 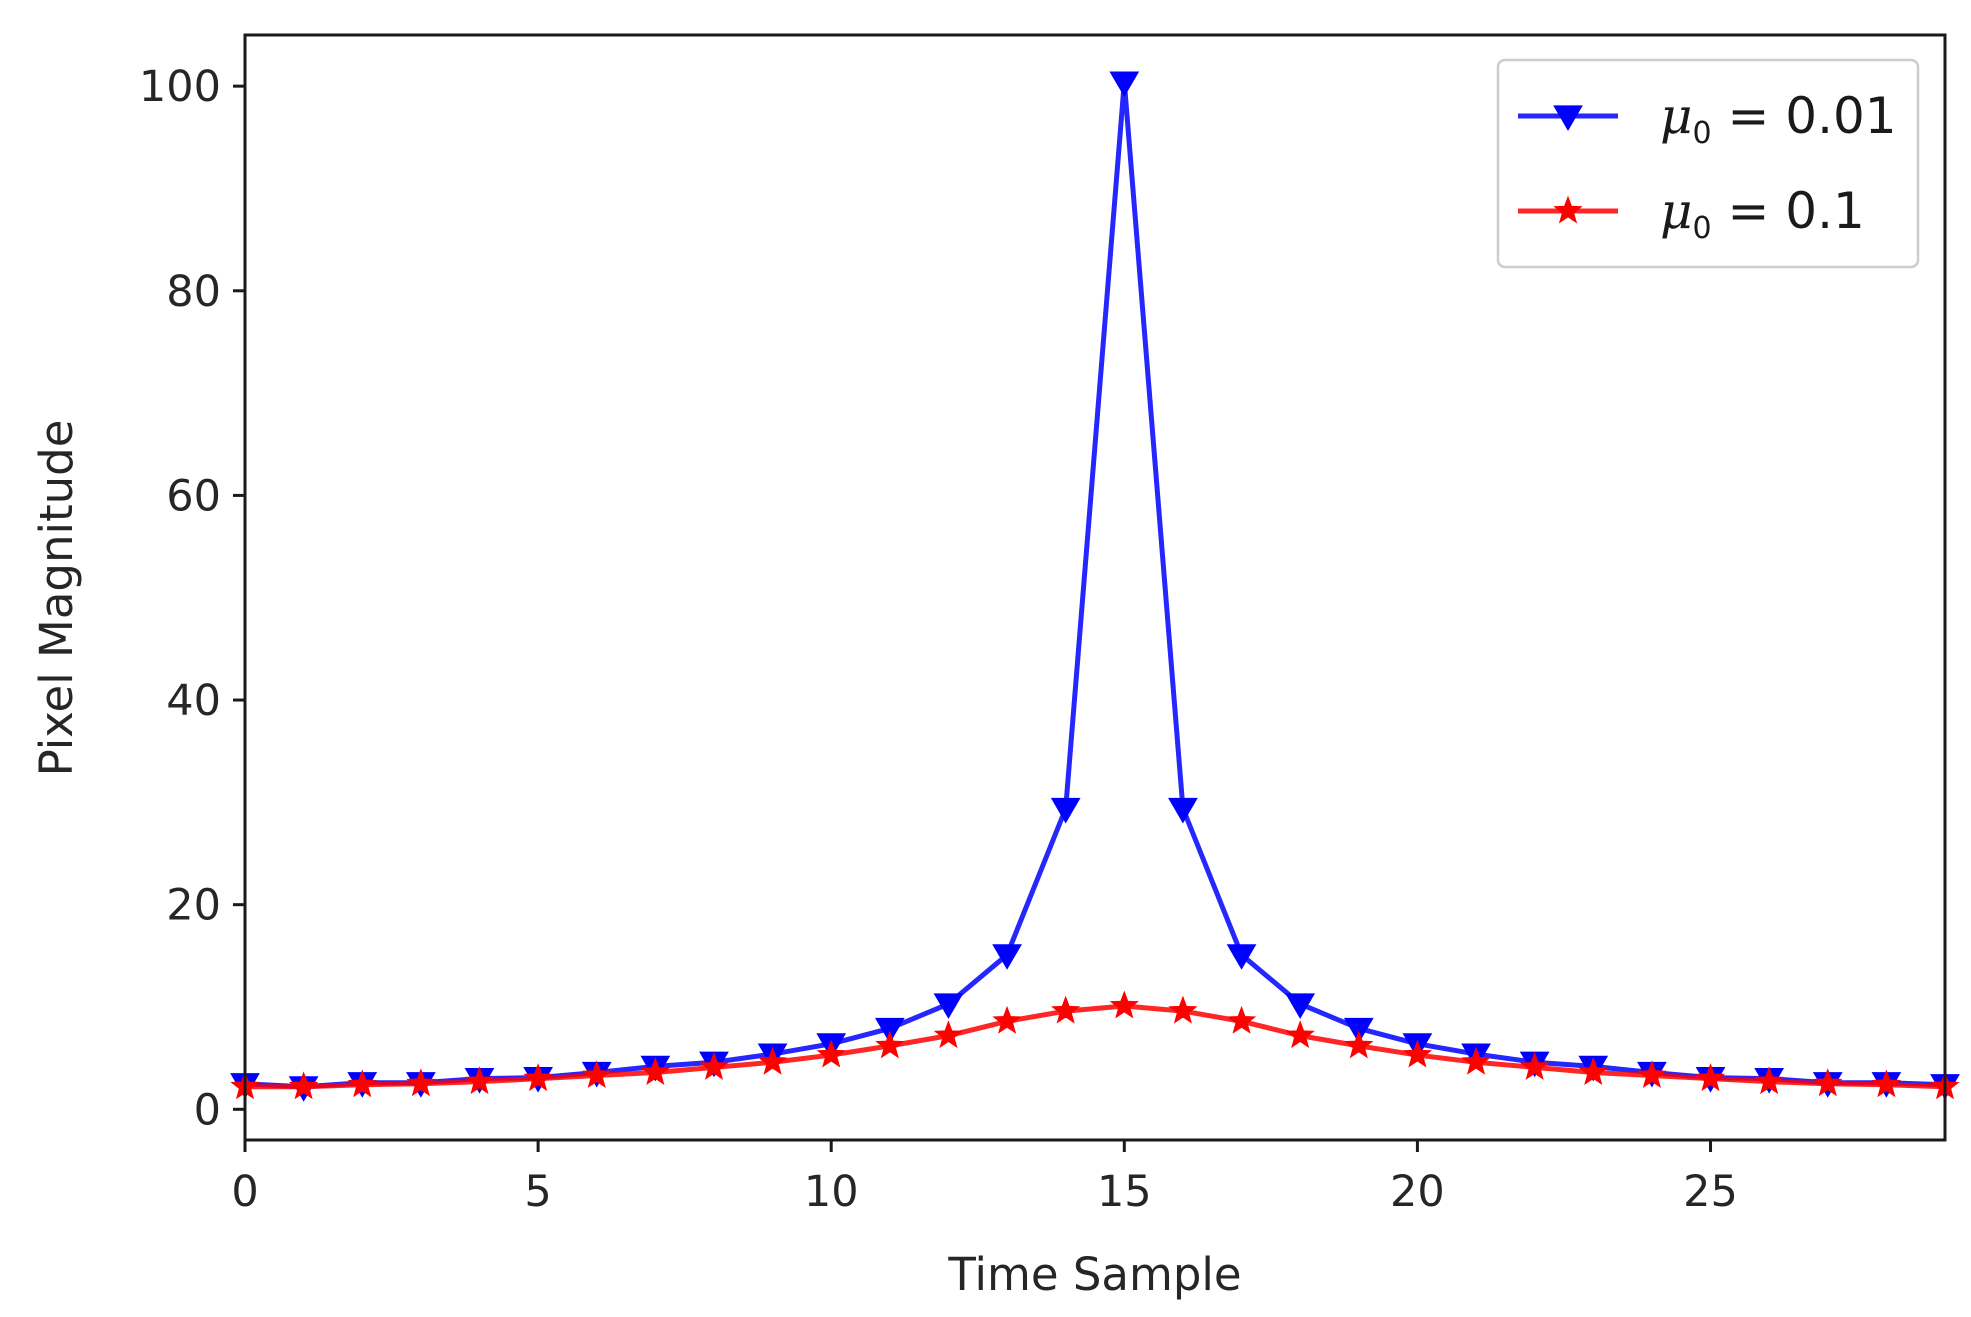 I want to click on legend-label-blue: μ0 = 0.01, so click(x=1778, y=119).